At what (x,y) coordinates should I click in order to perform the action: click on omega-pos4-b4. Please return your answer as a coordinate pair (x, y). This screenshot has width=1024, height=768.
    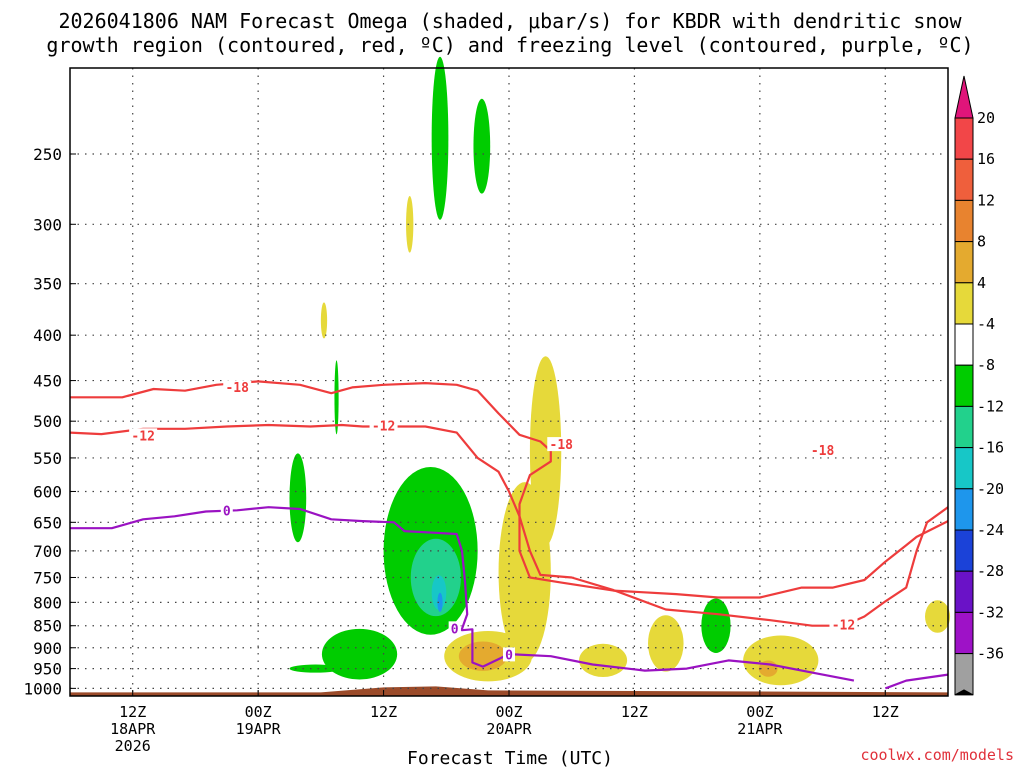
    Looking at the image, I should click on (781, 660).